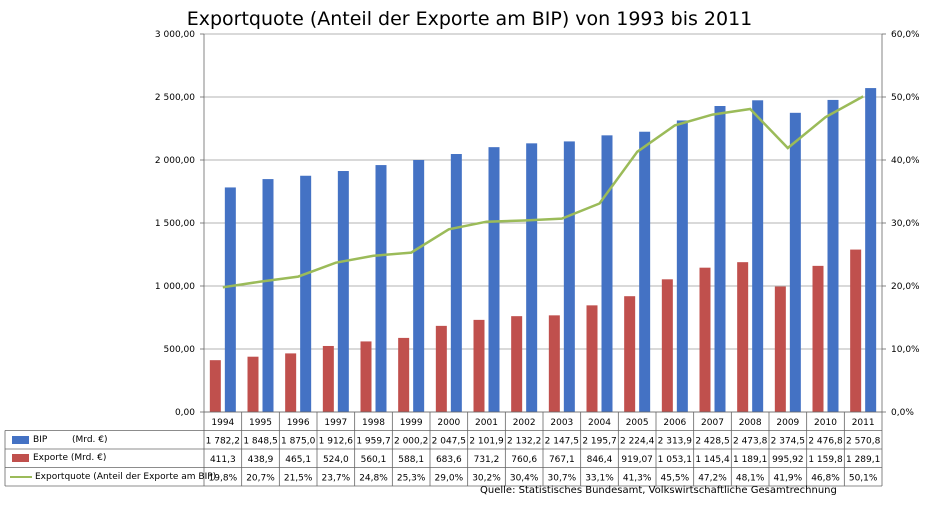  What do you see at coordinates (411, 479) in the screenshot?
I see `data-label: 25,3%` at bounding box center [411, 479].